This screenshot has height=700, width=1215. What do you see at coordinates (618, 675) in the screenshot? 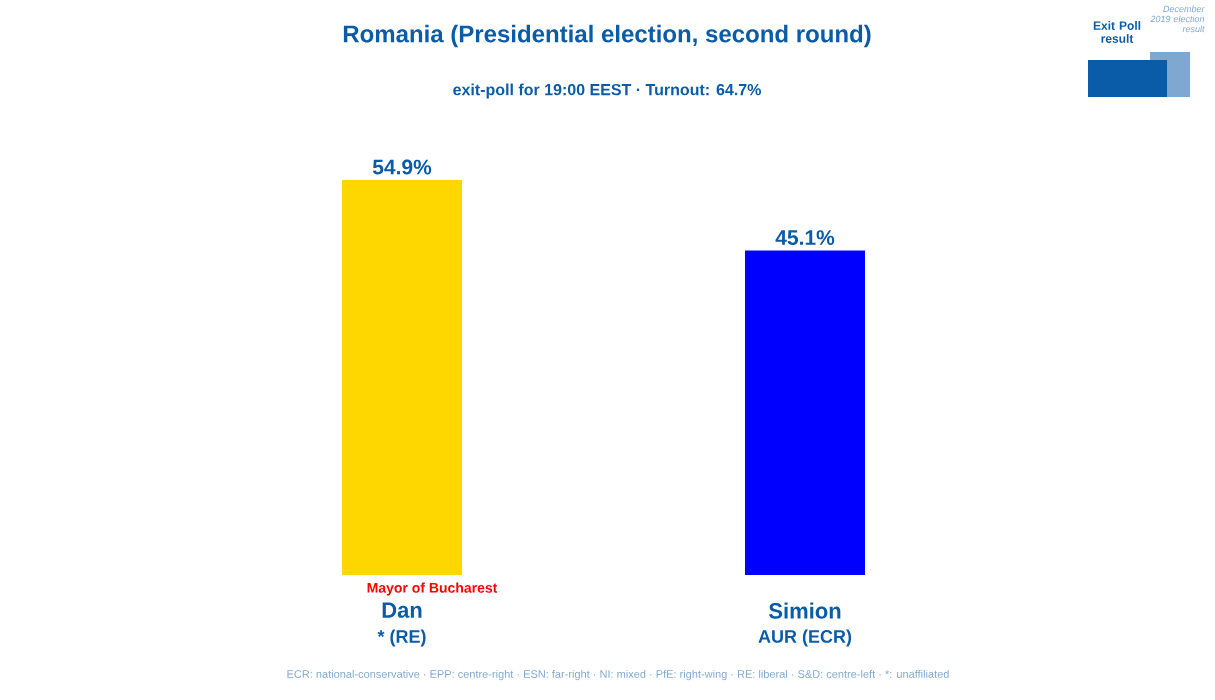
I see `text: ECR: national-conservative · EPP: centre-right · ESN: far-right · NI: mixed · PfE: right-wing · RE: liberal · S&D: centre-left · *: unaffiliated` at bounding box center [618, 675].